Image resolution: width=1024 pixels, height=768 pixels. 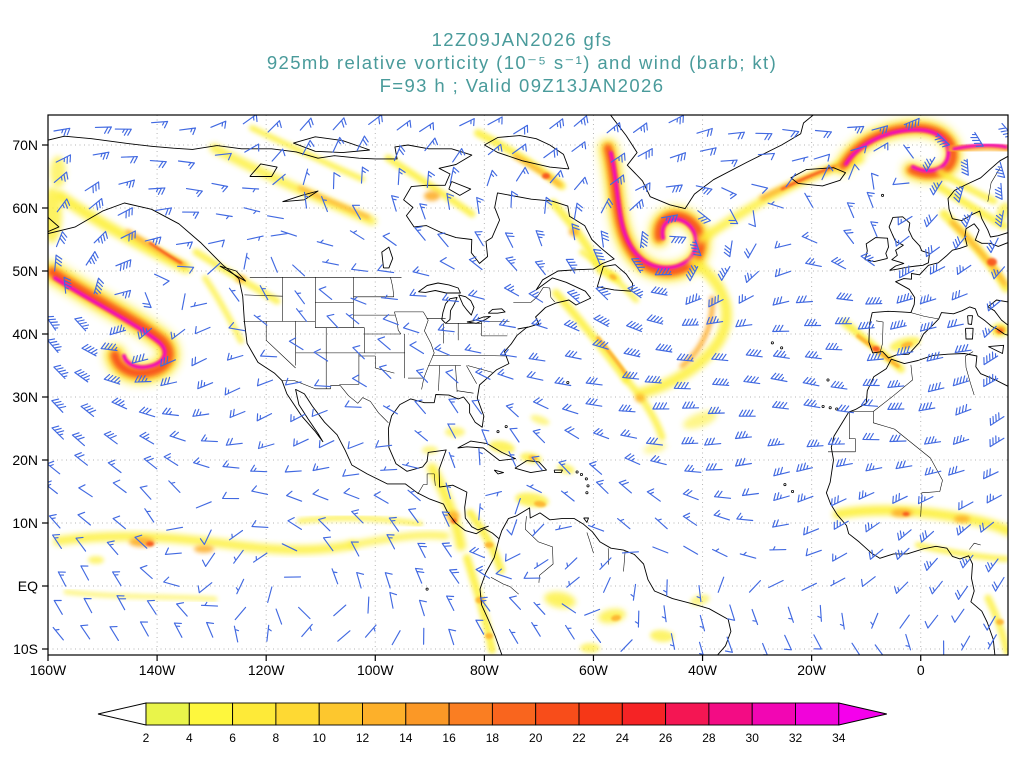 I want to click on colorbar-tick-label: 18, so click(x=493, y=738).